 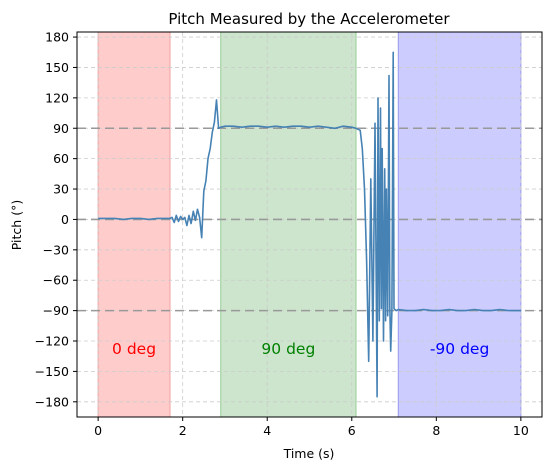 What do you see at coordinates (16, 225) in the screenshot?
I see `y-axis-title: Pitch (°)` at bounding box center [16, 225].